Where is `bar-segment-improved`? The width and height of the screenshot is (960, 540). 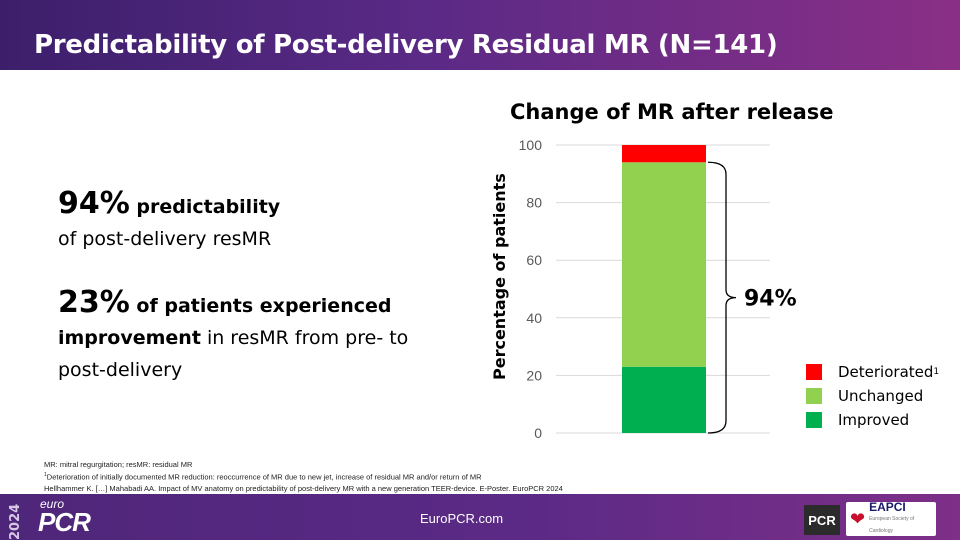
bar-segment-improved is located at coordinates (664, 399).